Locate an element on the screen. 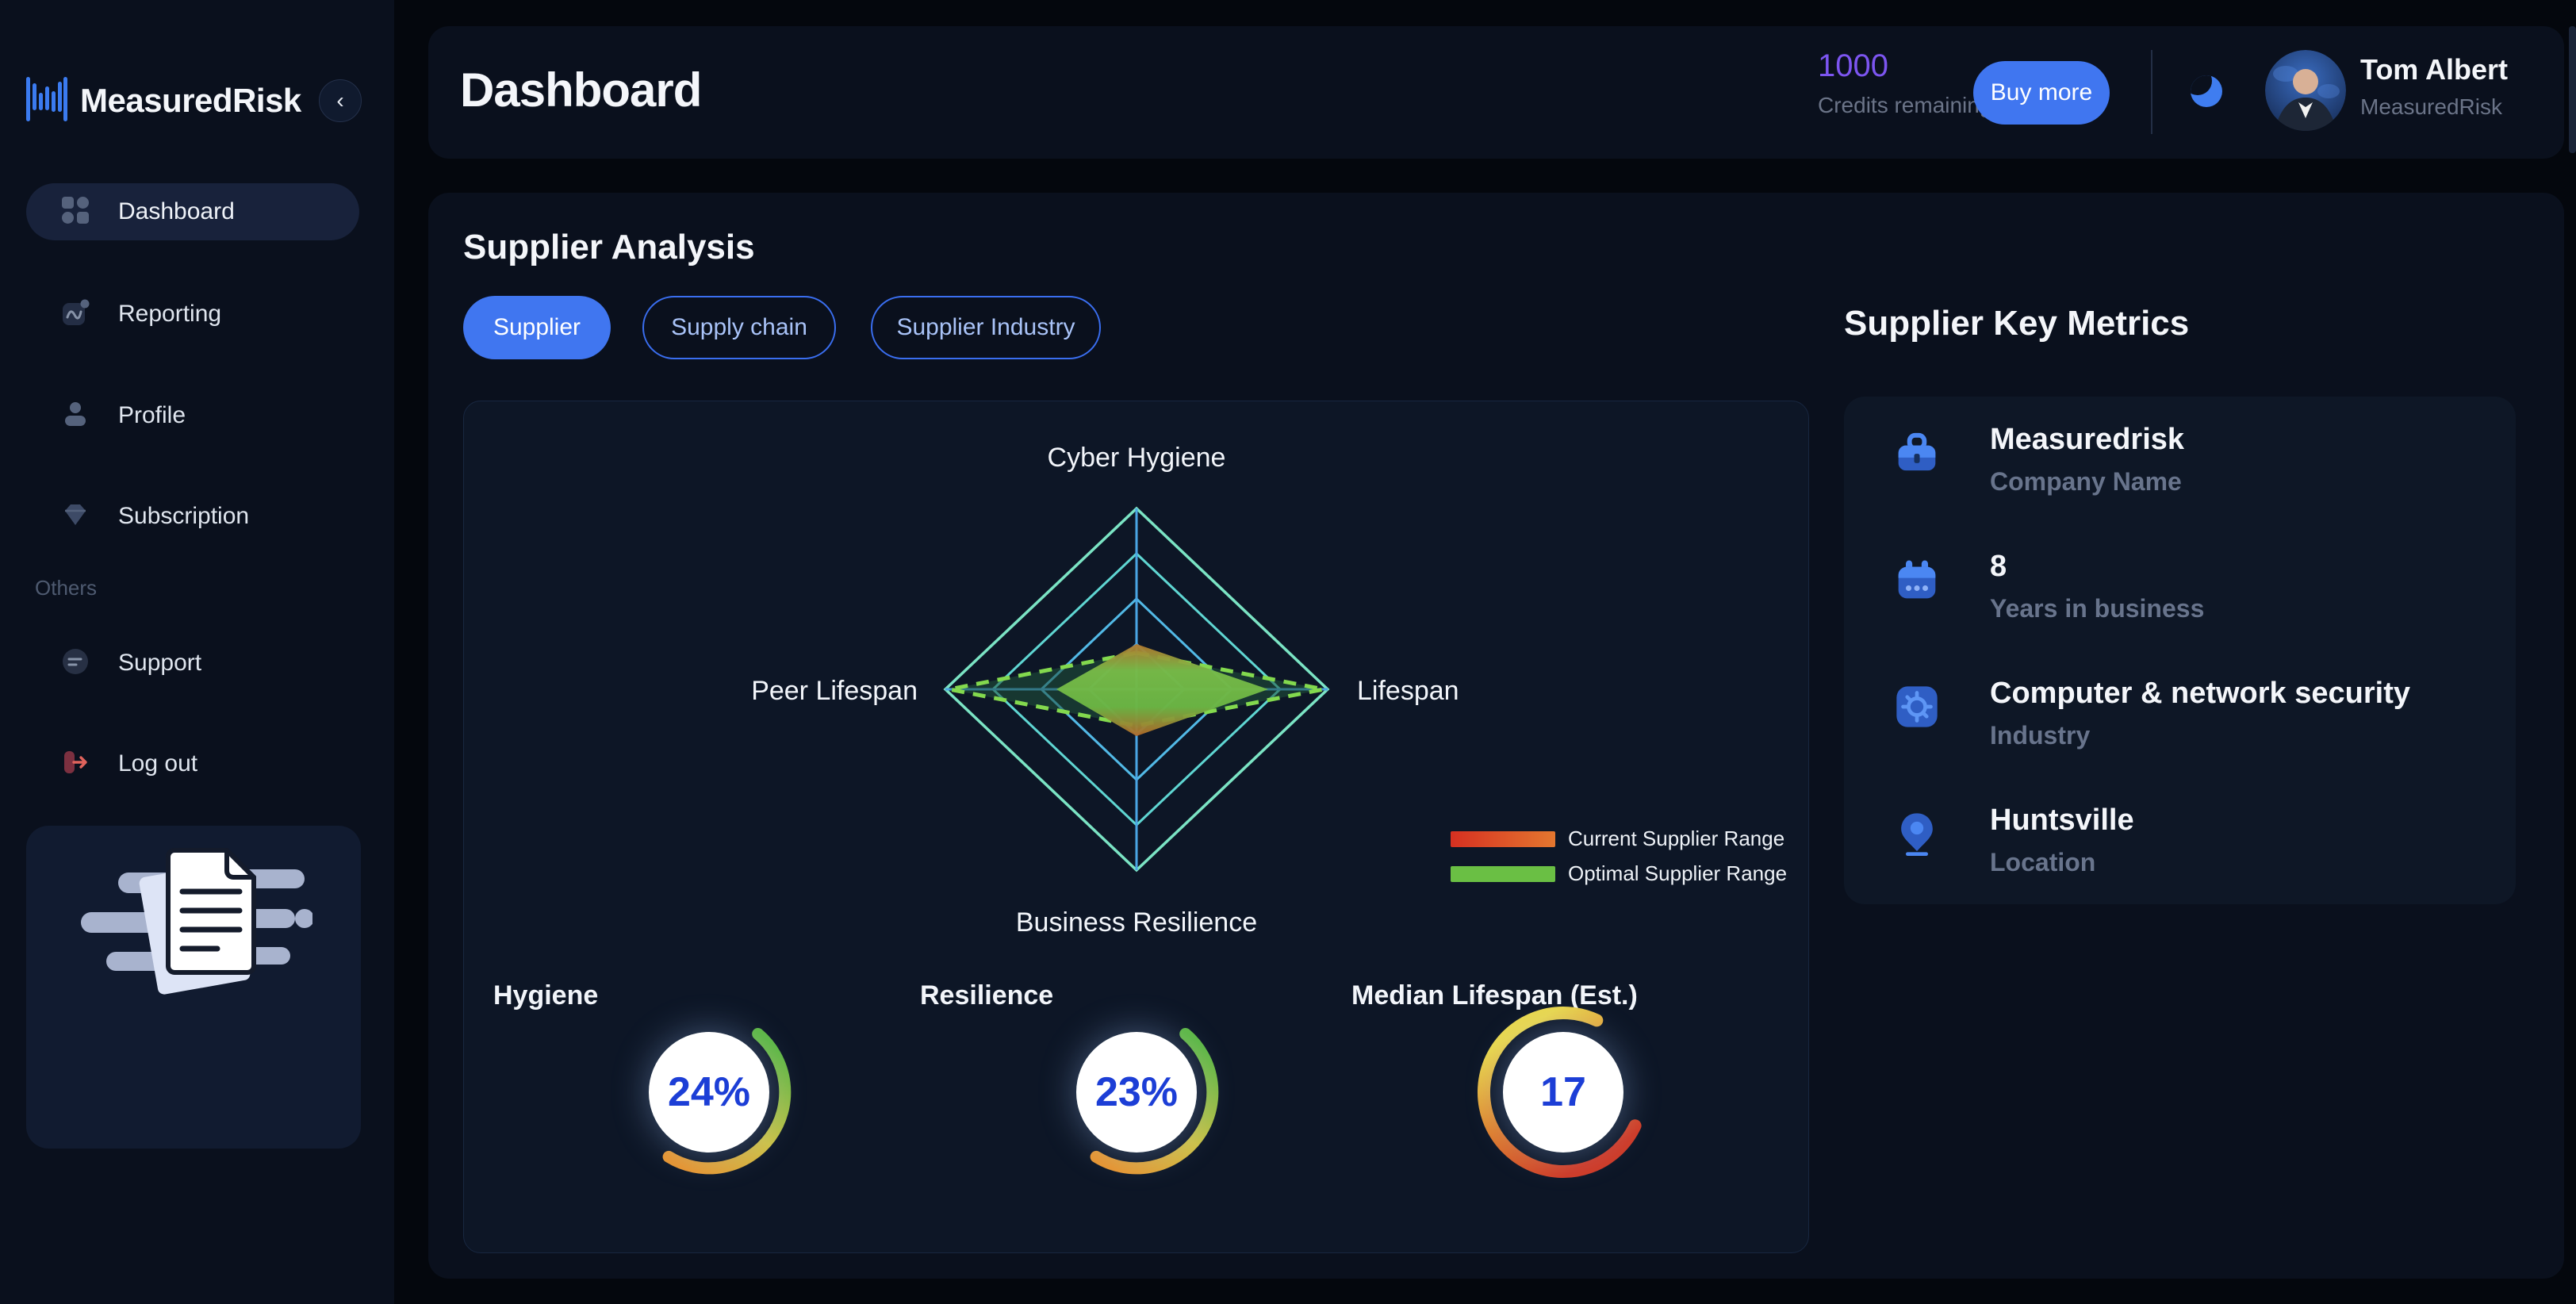 The width and height of the screenshot is (2576, 1304). metric-label: Location is located at coordinates (2043, 862).